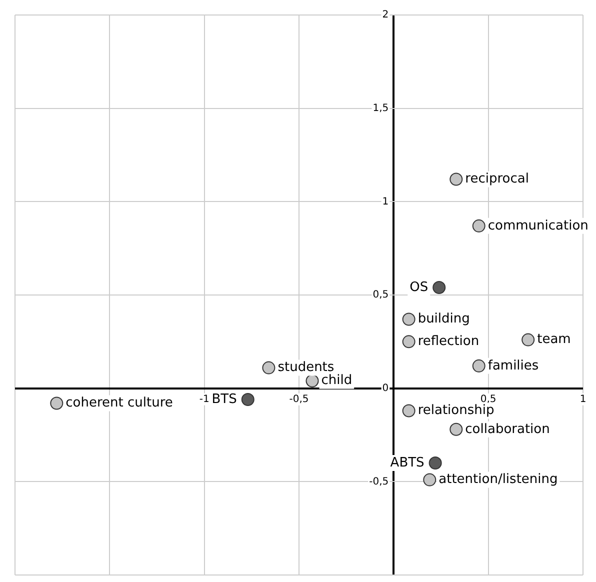 The image size is (596, 582). Describe the element at coordinates (224, 399) in the screenshot. I see `annotation: BTS` at that location.